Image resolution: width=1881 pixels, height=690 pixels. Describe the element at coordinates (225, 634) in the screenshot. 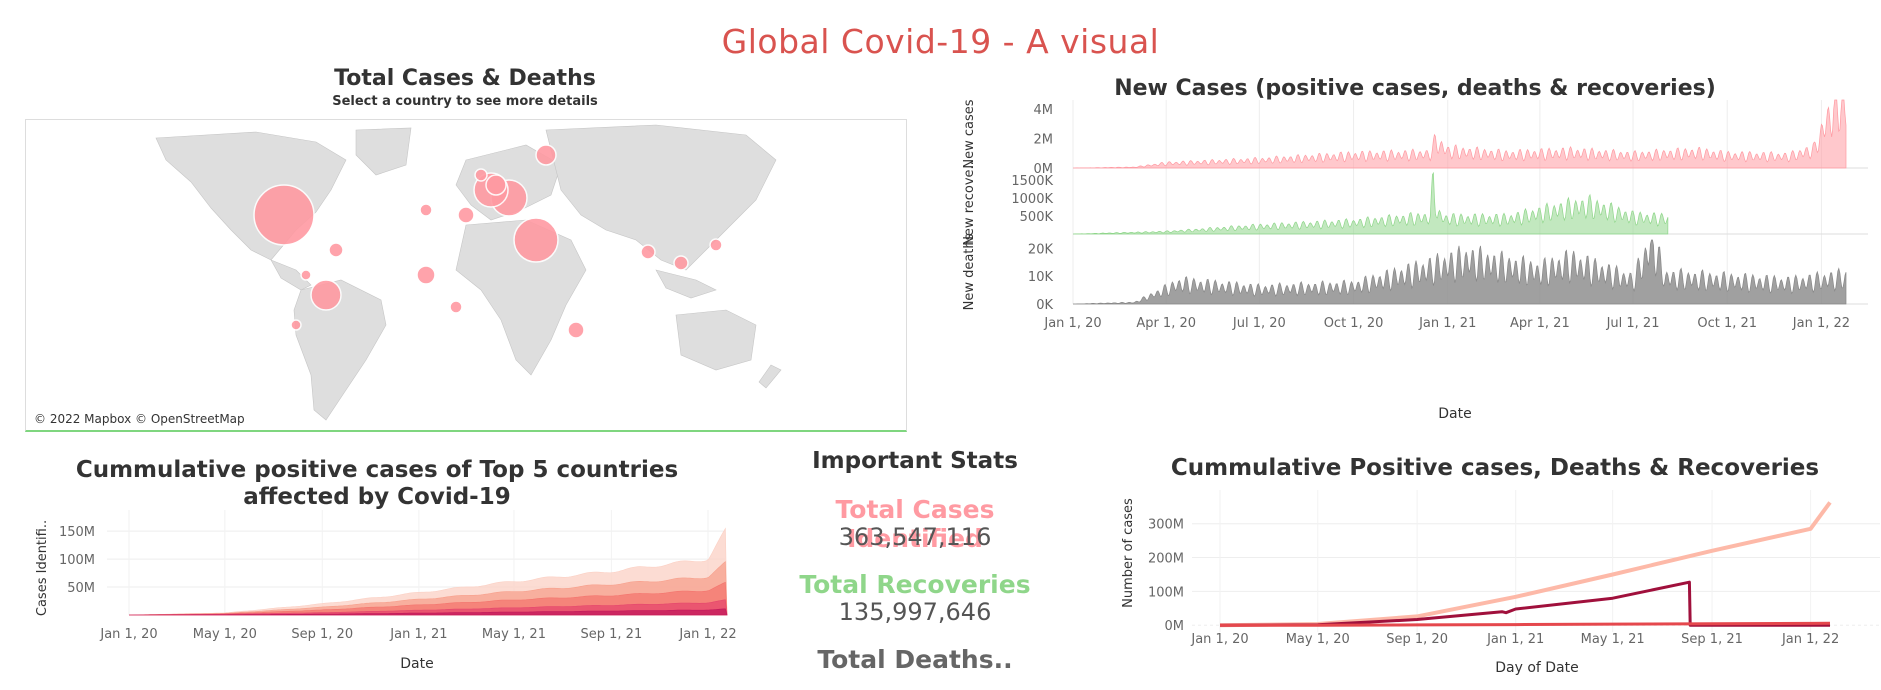

I see `top5-x-tick-1: May 1, 20` at that location.